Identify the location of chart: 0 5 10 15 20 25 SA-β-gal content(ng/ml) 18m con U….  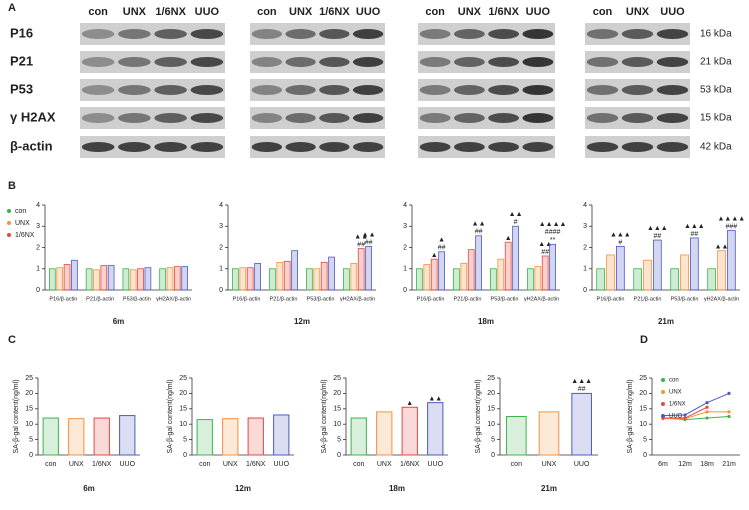
(384, 434).